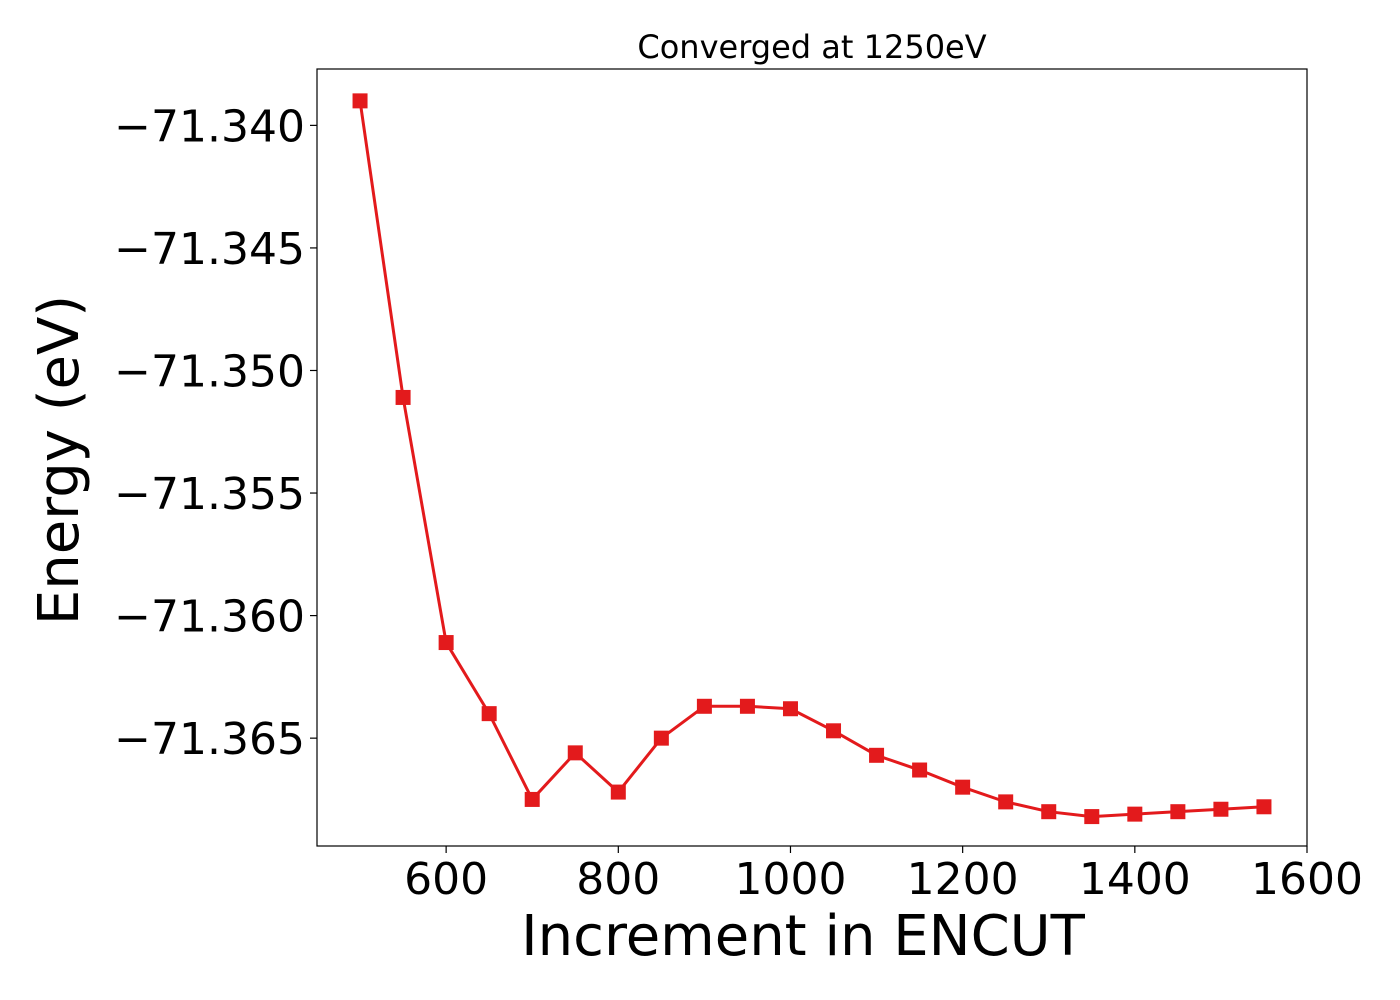 Image resolution: width=1400 pixels, height=1000 pixels. Describe the element at coordinates (209, 739) in the screenshot. I see `y-tick-label: −71.365` at that location.